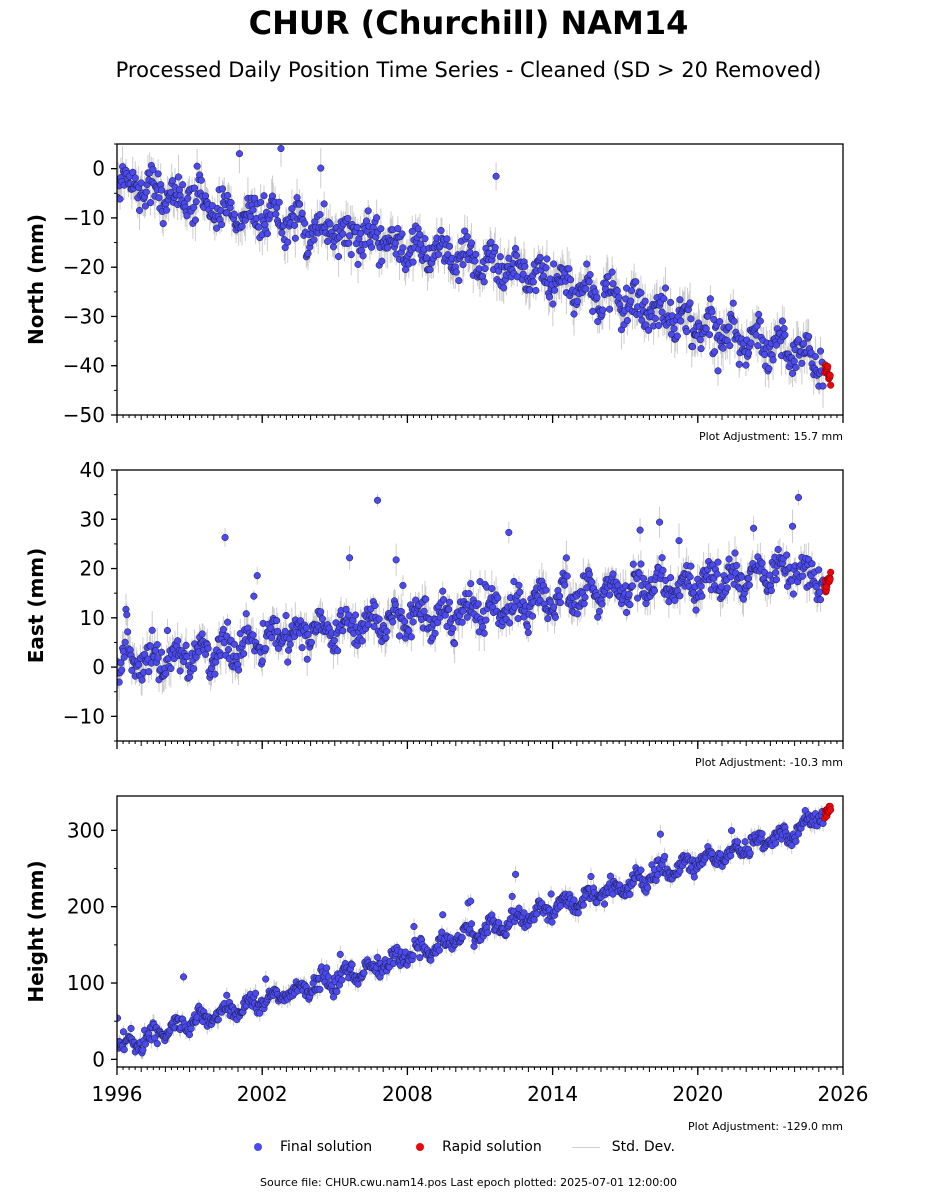  I want to click on y-tick-label: −10, so click(84, 218).